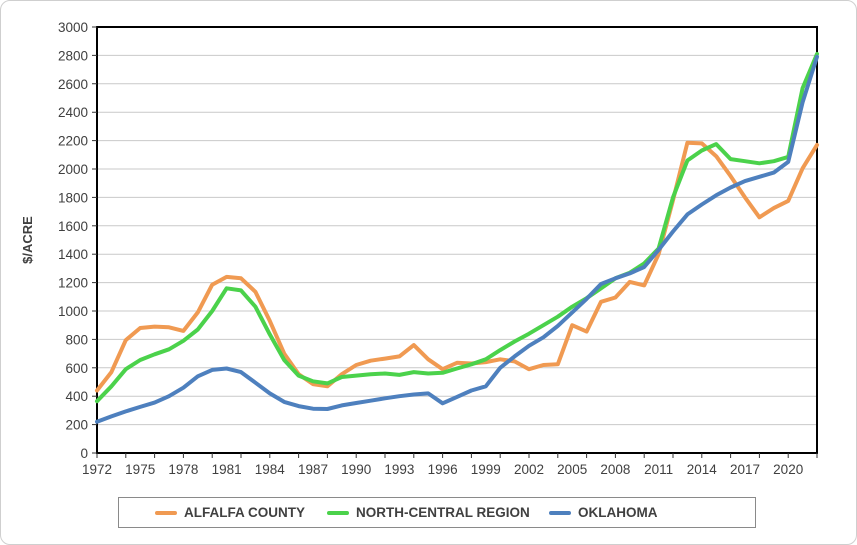 This screenshot has width=857, height=545. I want to click on y-axis-title: $/ACRE, so click(27, 240).